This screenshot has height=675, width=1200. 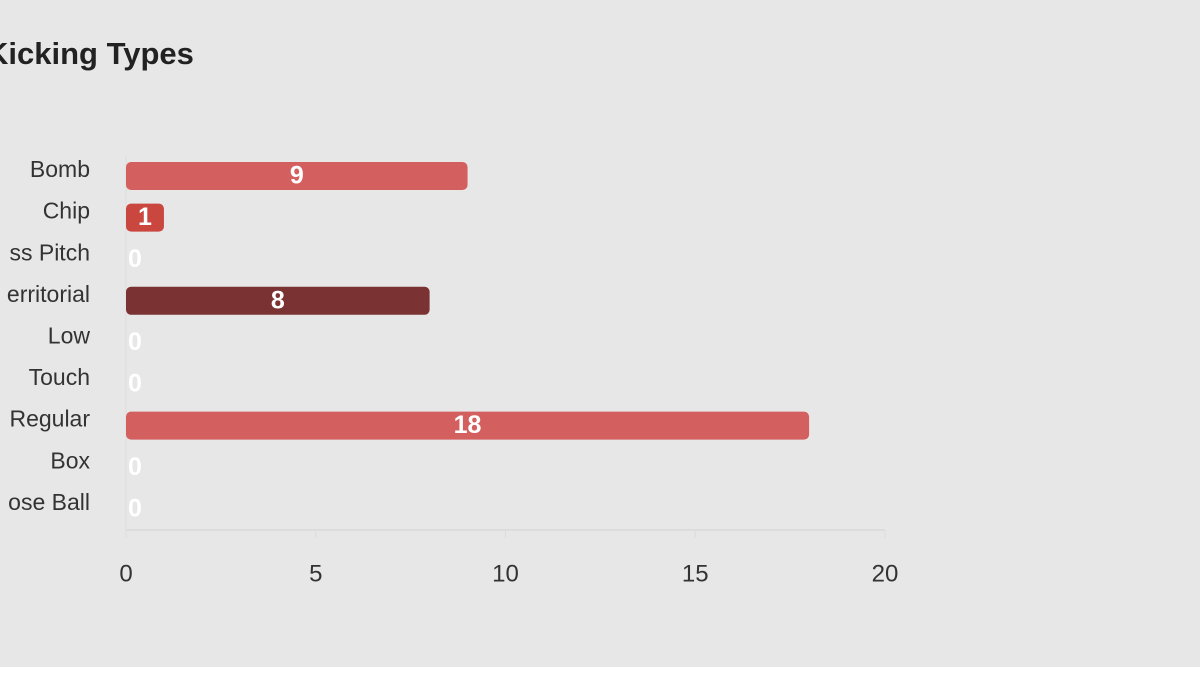 What do you see at coordinates (315, 573) in the screenshot?
I see `x-tick-label: 5` at bounding box center [315, 573].